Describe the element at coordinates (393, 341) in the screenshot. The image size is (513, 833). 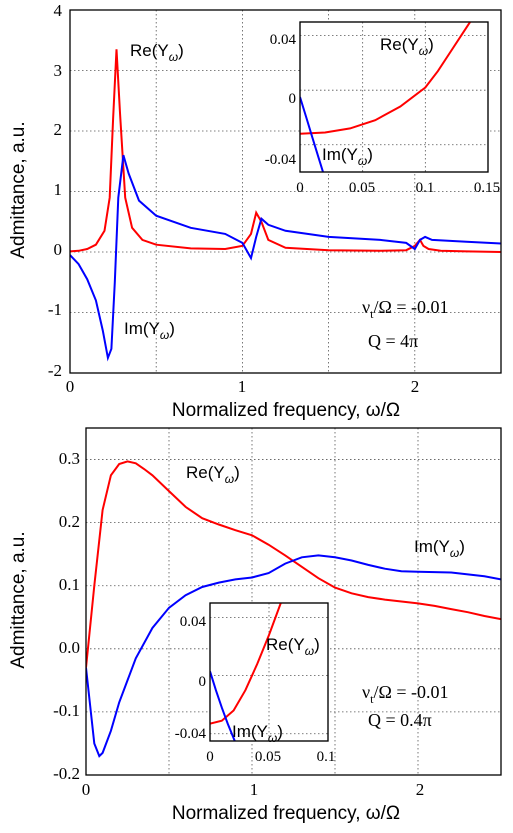
I see `param-q: Q = 4π` at that location.